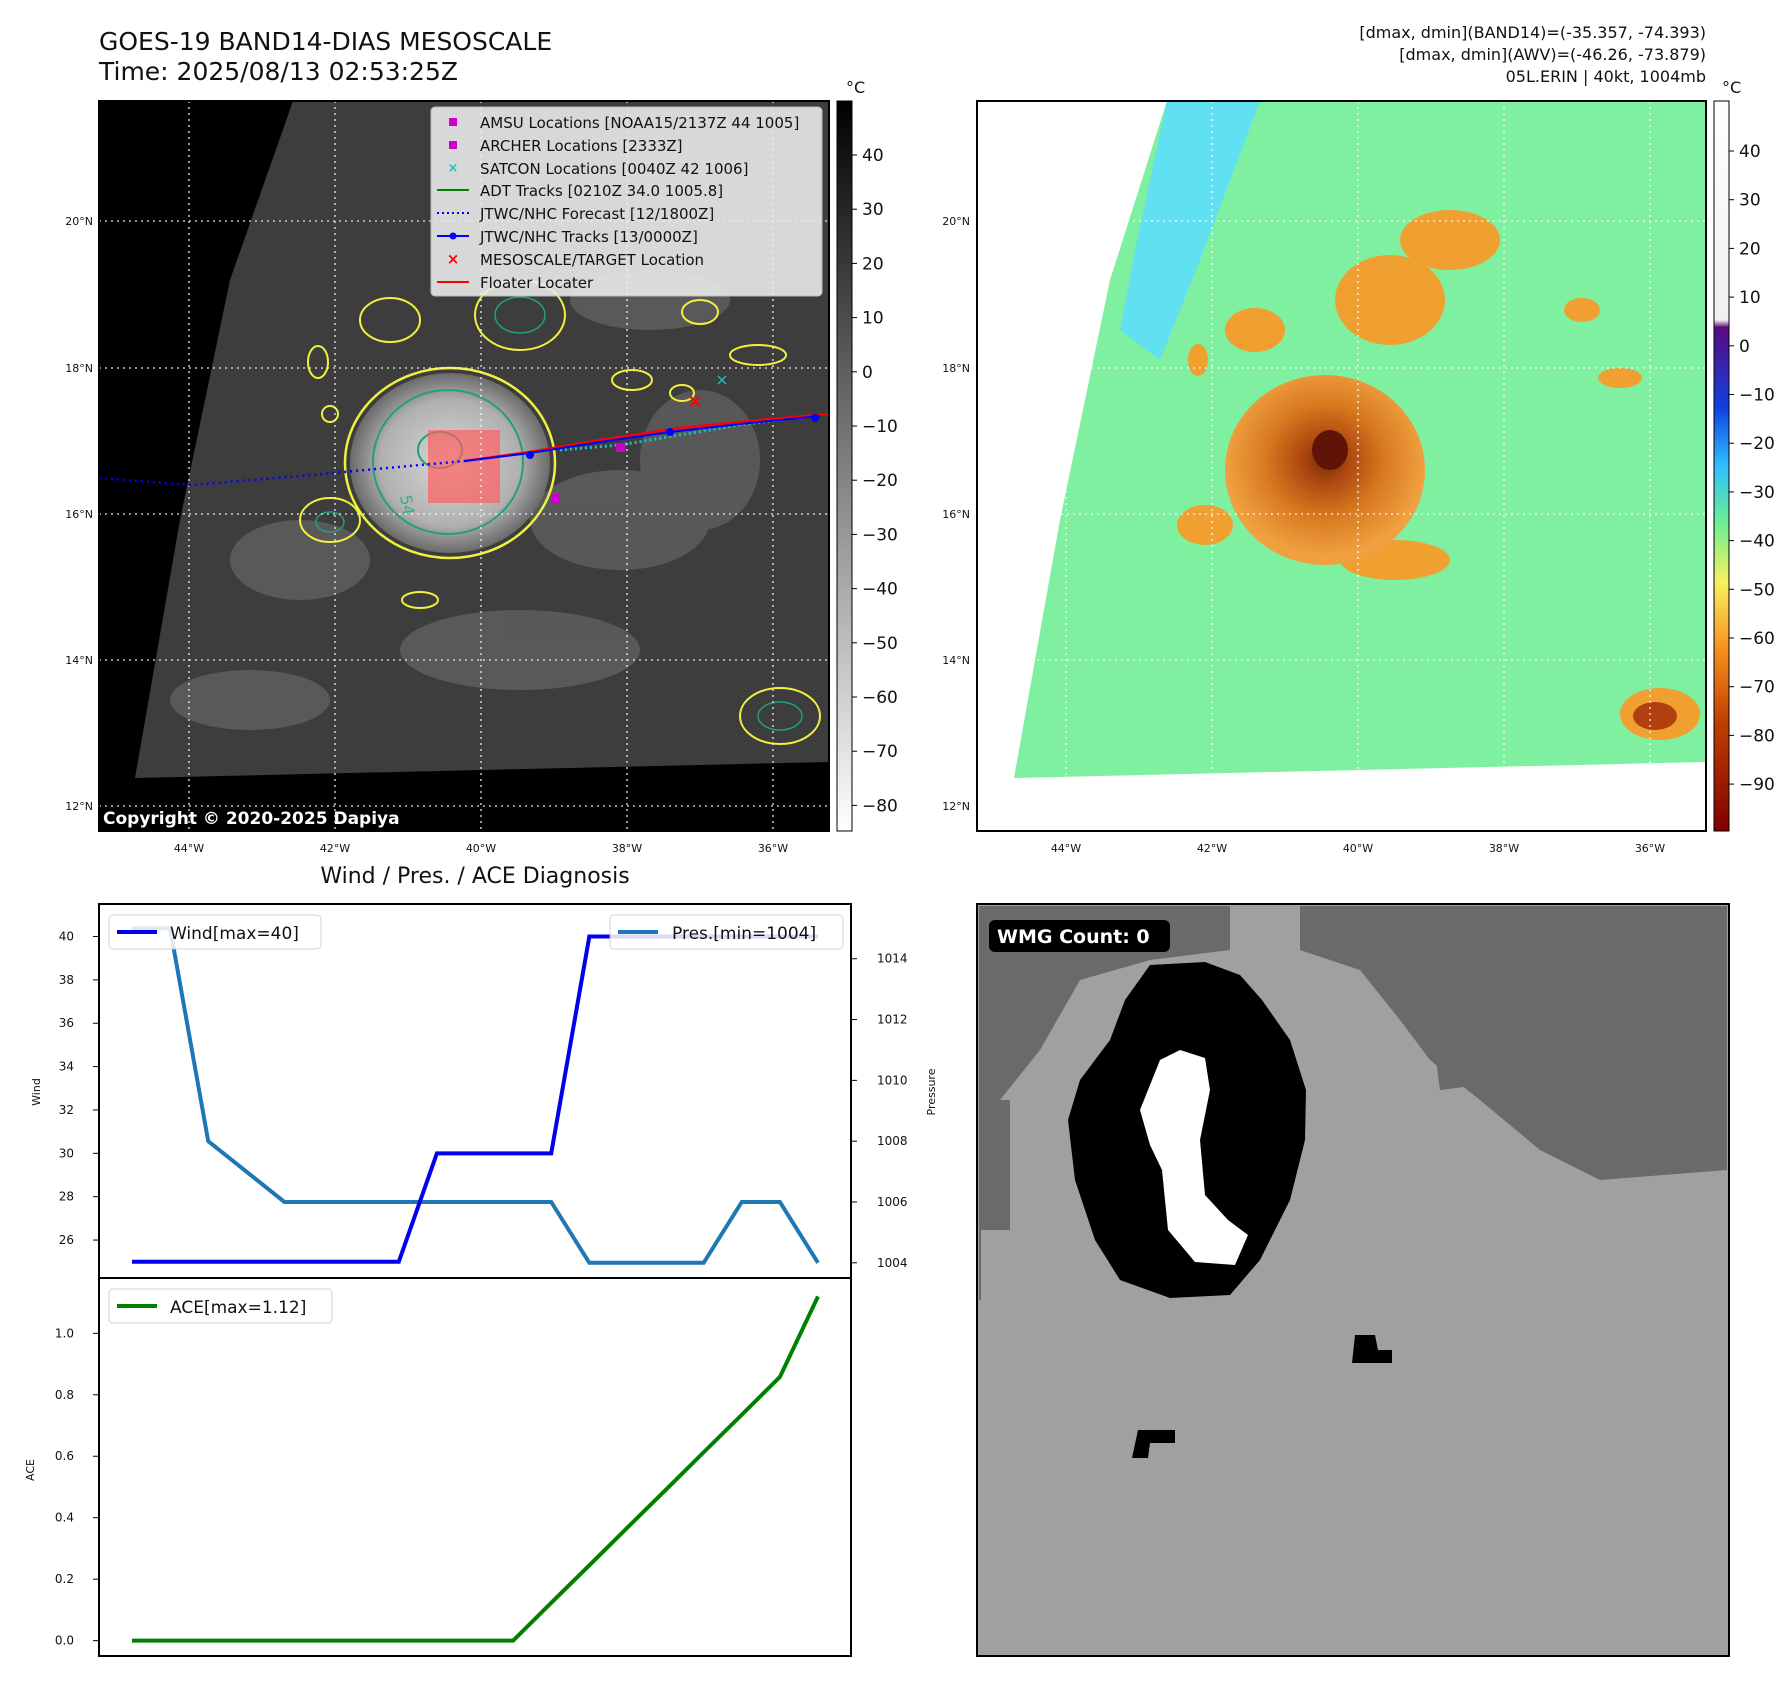  What do you see at coordinates (880, 481) in the screenshot?
I see `ir-colorbar-tick-label: −20` at bounding box center [880, 481].